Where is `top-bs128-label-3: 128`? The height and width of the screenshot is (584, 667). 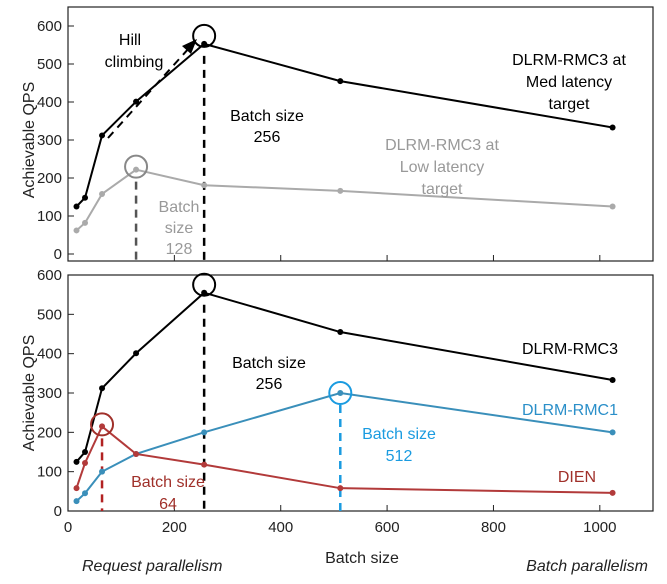
top-bs128-label-3: 128 is located at coordinates (179, 249).